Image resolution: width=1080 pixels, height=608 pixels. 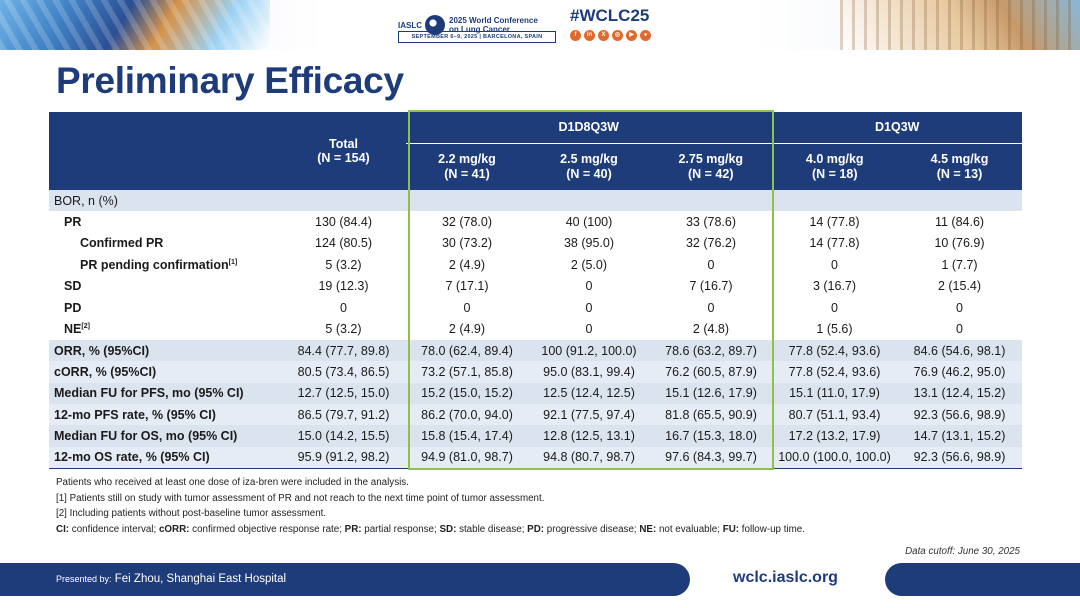 I want to click on table-cell: 7 (16.7), so click(x=711, y=286).